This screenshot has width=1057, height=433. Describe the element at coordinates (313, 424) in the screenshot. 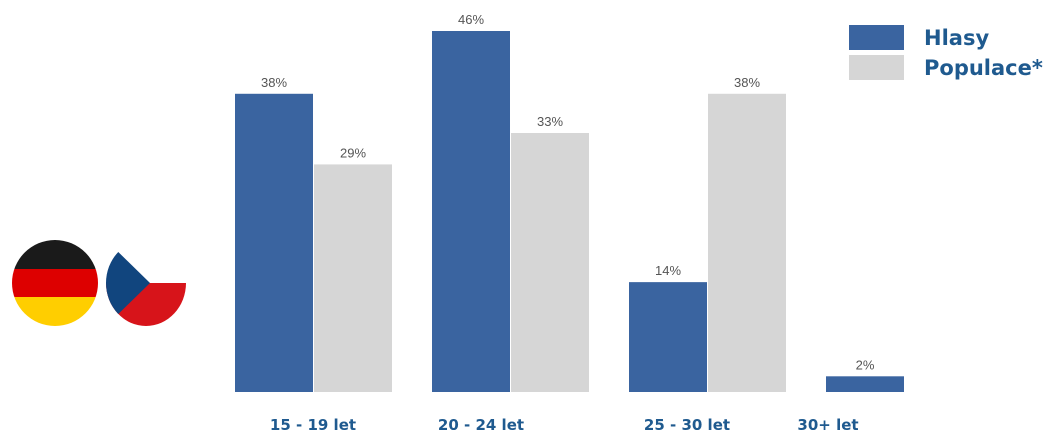

I see `category-label-0: 15 - 19 let` at that location.